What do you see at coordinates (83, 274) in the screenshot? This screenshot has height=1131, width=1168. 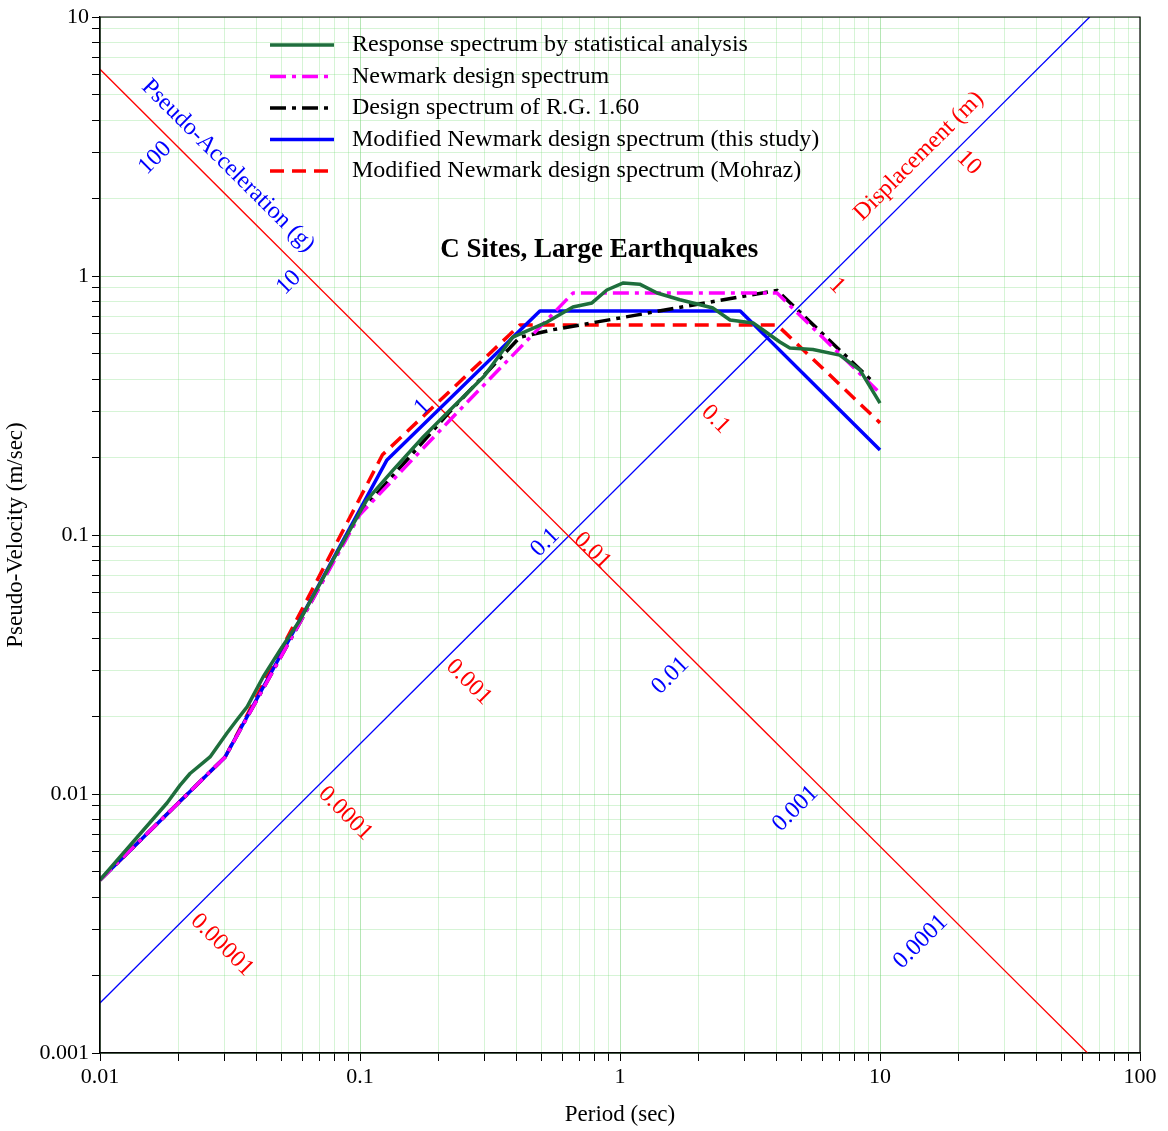 I see `y-tick-label: 1` at bounding box center [83, 274].